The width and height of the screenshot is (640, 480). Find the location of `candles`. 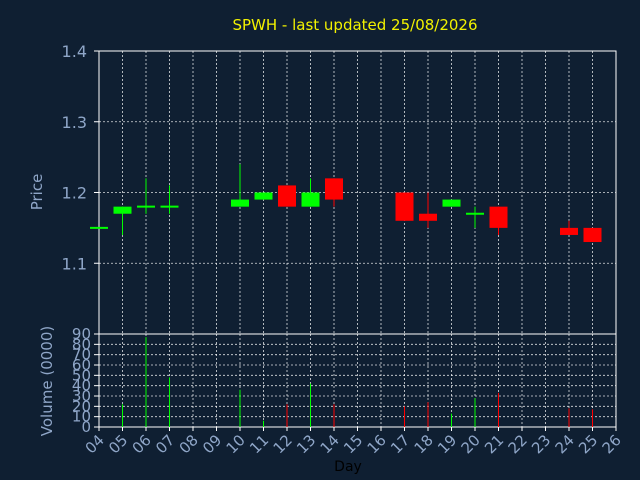

candles is located at coordinates (346, 203).